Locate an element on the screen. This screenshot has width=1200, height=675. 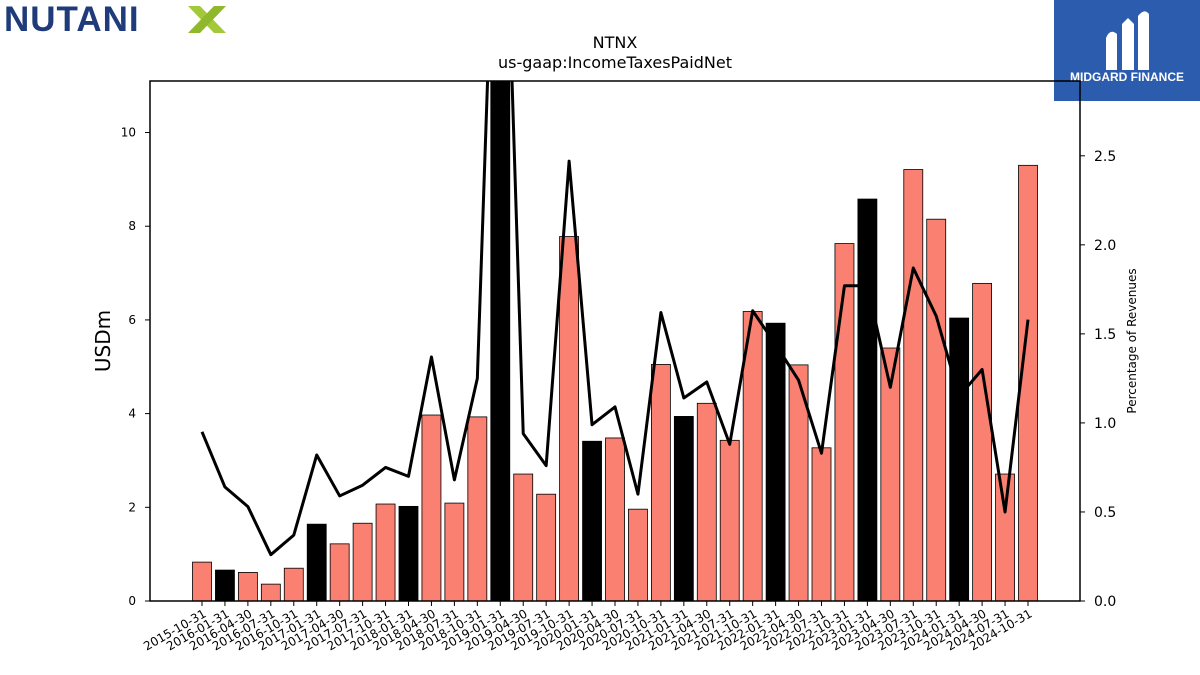
y2-tick-label: 1.5 is located at coordinates (1105, 335).